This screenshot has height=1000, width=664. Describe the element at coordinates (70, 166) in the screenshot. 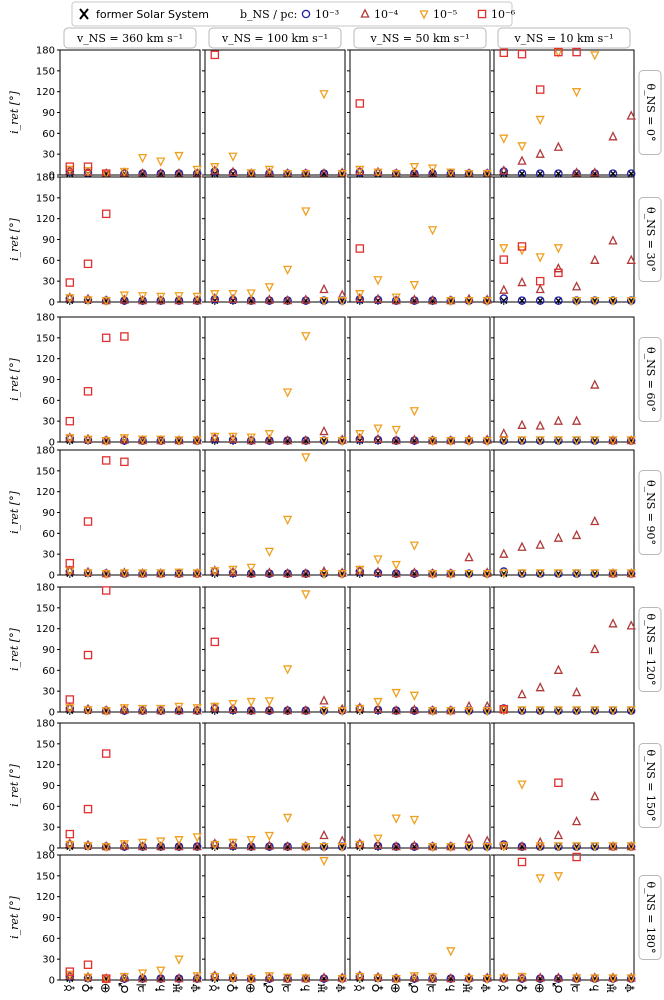

I see `point-1e-6-mercury` at that location.